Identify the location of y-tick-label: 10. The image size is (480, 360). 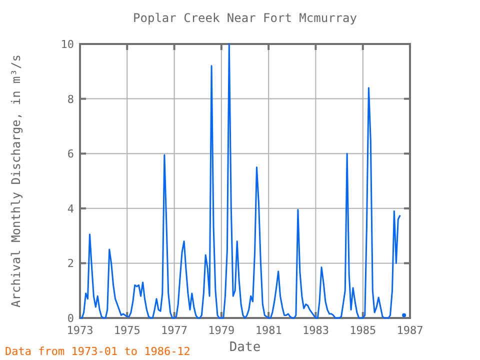
(67, 44).